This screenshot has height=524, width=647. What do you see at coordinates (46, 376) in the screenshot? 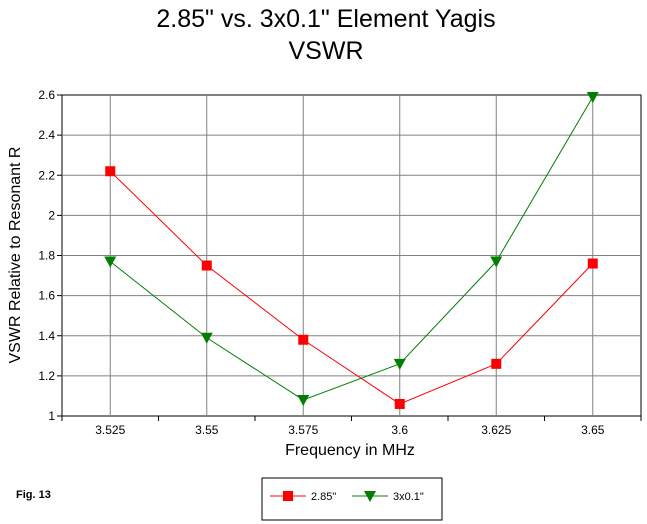
I see `y-tick-label: 1.2` at bounding box center [46, 376].